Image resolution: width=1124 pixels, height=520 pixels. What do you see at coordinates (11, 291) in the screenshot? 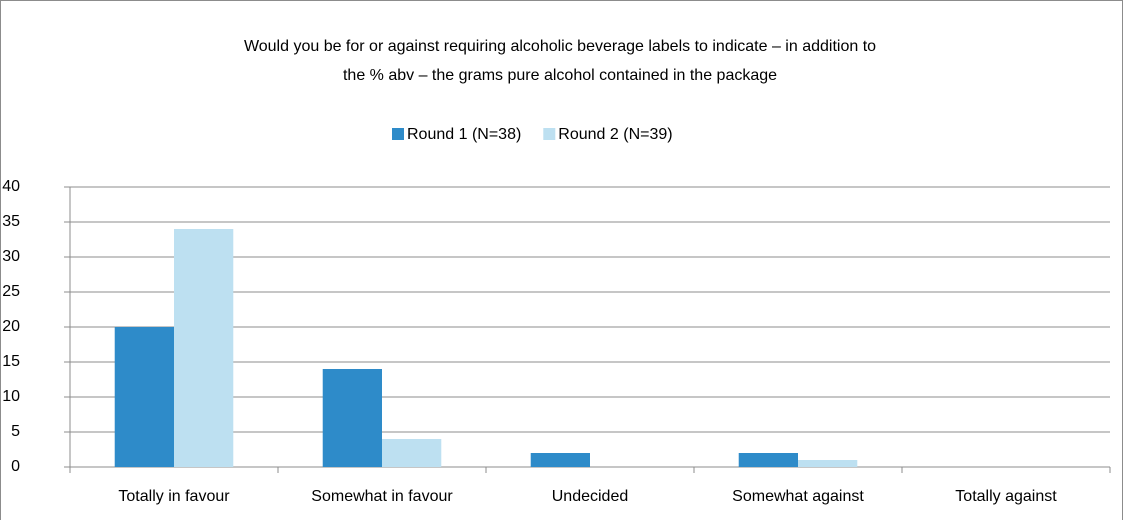
I see `y-tick-label: 25` at bounding box center [11, 291].